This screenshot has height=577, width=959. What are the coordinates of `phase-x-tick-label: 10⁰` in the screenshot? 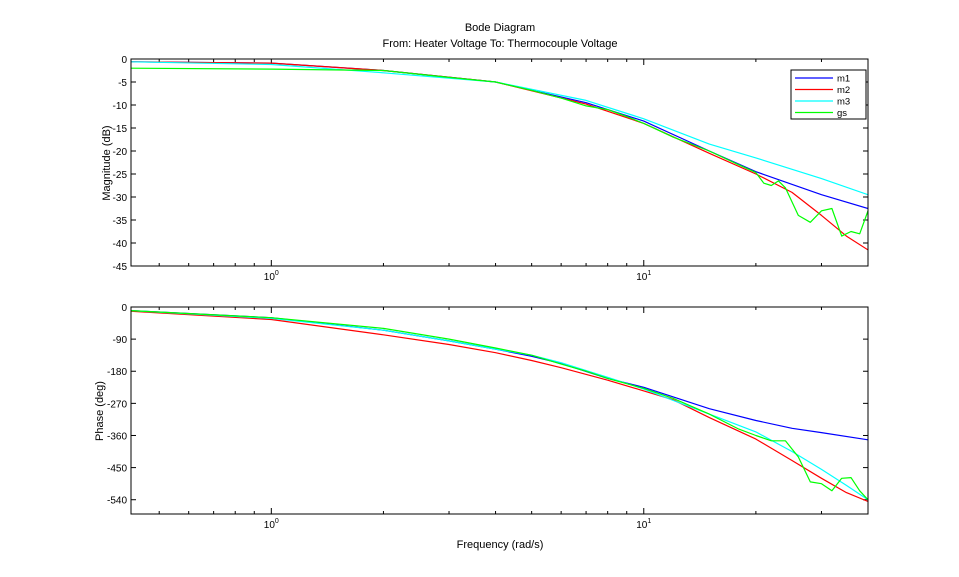 It's located at (271, 524).